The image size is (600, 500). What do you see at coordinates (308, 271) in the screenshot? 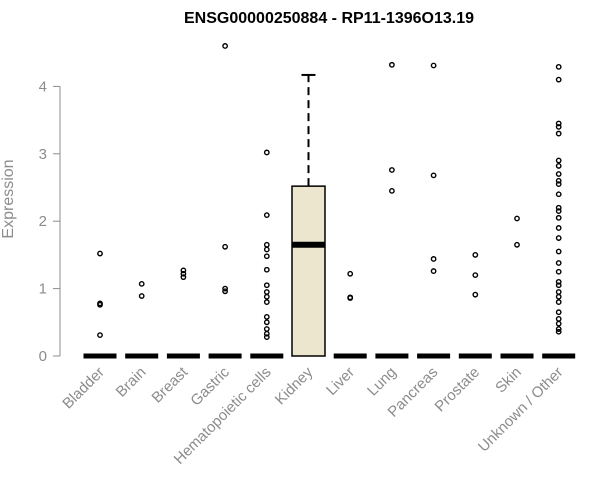
I see `iqr-box` at bounding box center [308, 271].